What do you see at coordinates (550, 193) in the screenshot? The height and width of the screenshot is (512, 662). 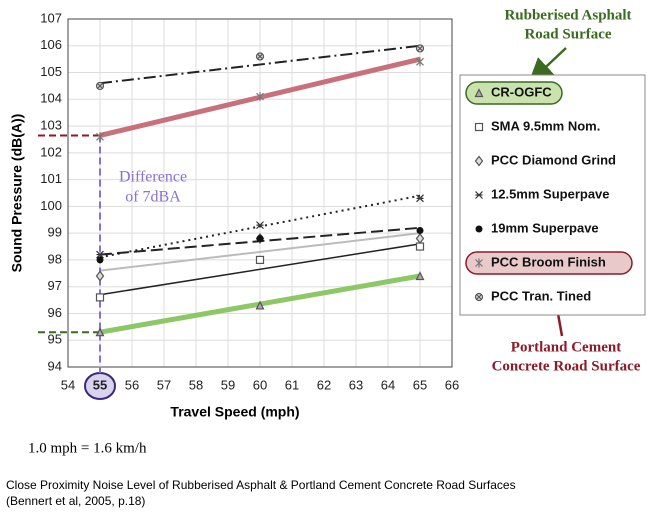 I see `legend-label: 12.5mm Superpave` at bounding box center [550, 193].